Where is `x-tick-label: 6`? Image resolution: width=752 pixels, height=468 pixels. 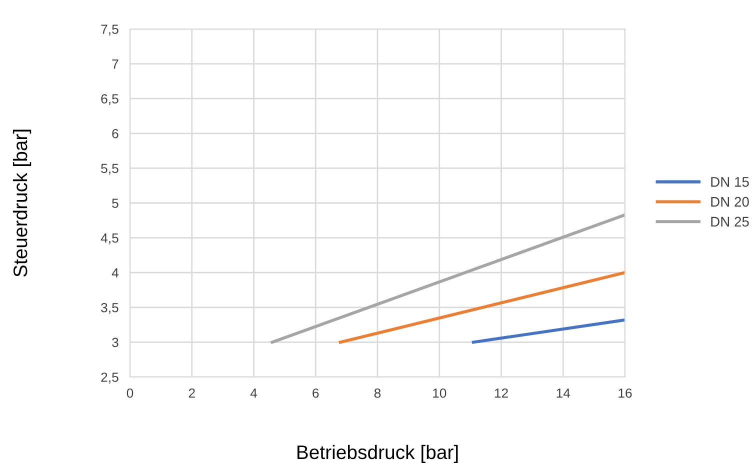 x-tick-label: 6 is located at coordinates (315, 393).